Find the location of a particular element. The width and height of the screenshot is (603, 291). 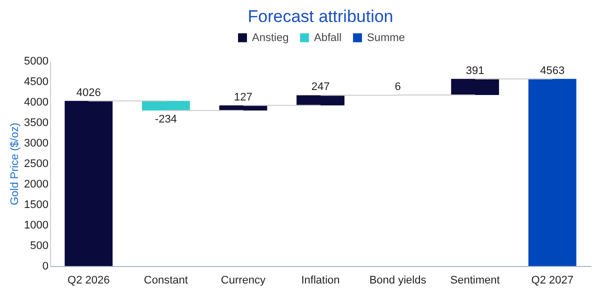

y-tick-label: 3500 is located at coordinates (36, 123).